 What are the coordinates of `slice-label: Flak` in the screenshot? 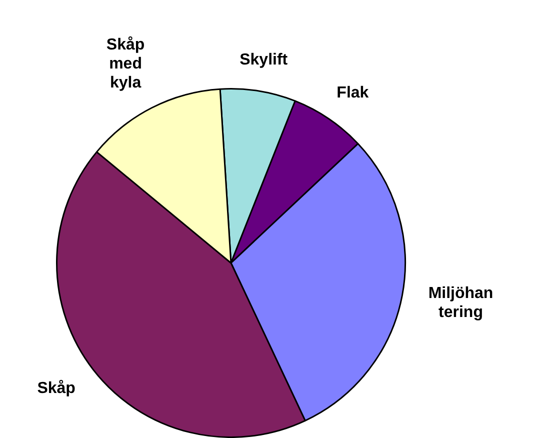 It's located at (352, 93).